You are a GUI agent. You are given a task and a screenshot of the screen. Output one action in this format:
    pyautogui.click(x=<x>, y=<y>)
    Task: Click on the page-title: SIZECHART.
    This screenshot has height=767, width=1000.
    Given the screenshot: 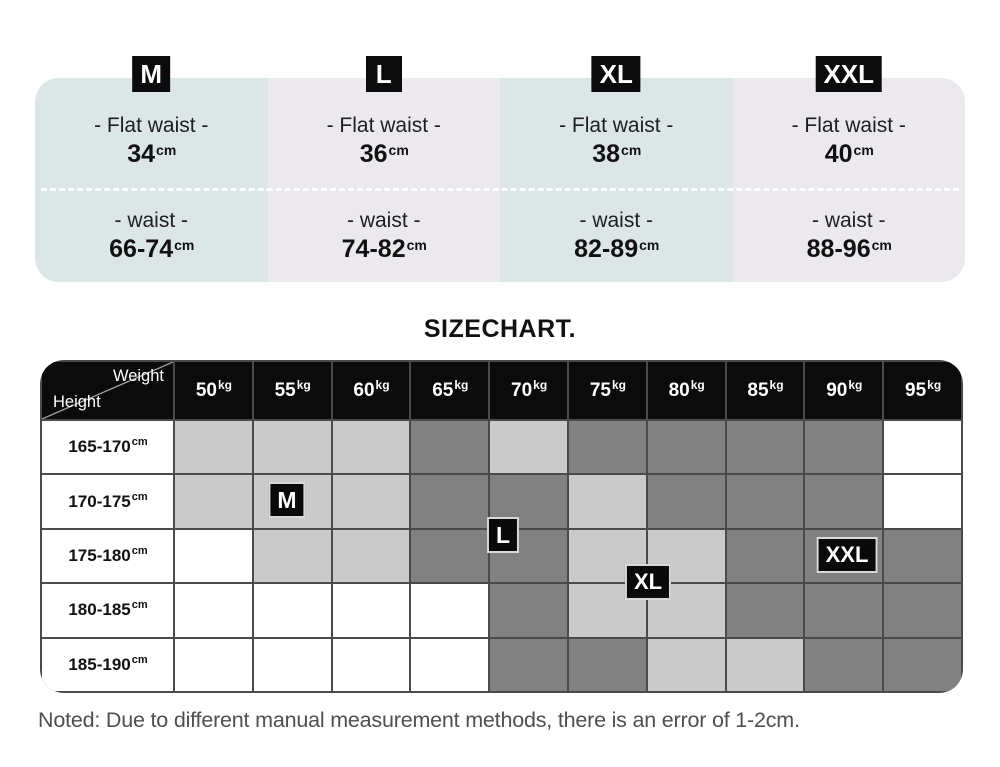 What is the action you would take?
    pyautogui.click(x=500, y=329)
    